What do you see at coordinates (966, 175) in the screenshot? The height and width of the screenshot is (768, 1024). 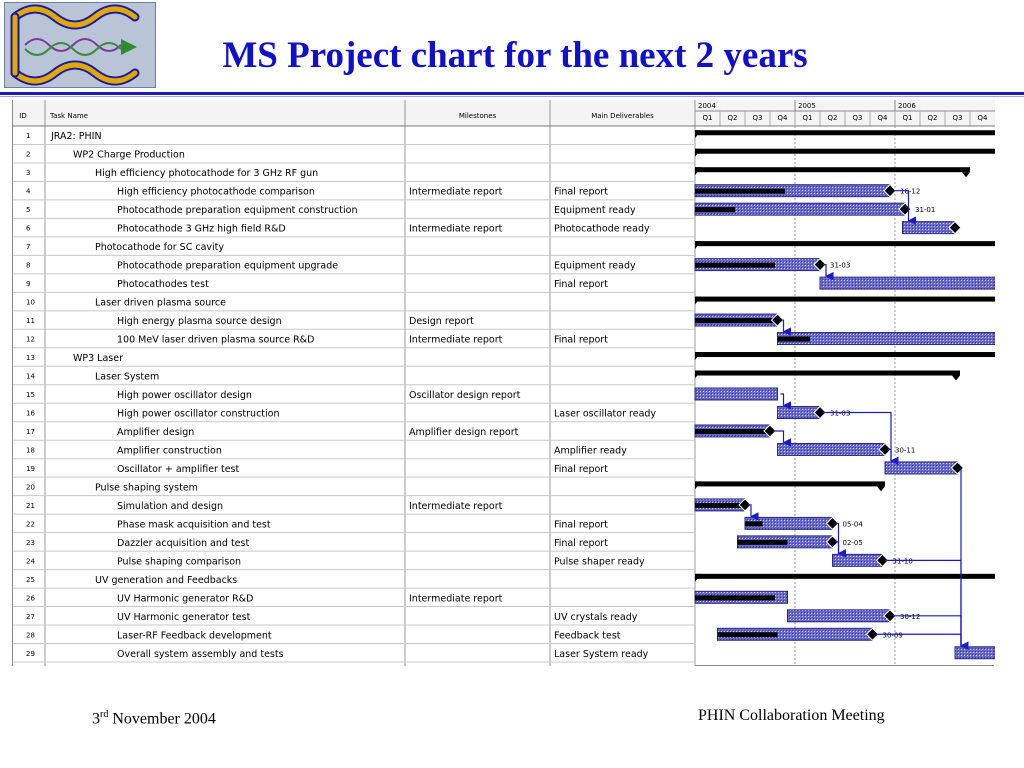 I see `summary-end-cap` at bounding box center [966, 175].